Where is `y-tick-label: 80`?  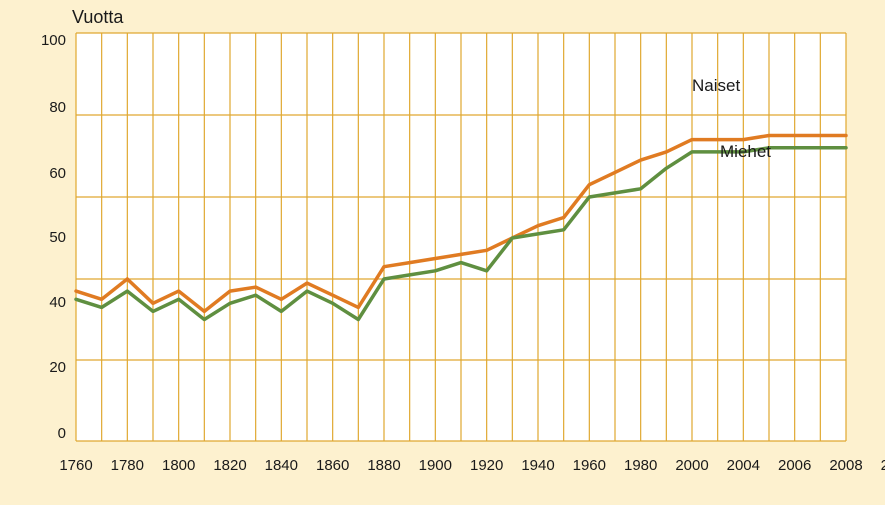
y-tick-label: 80 is located at coordinates (57, 107).